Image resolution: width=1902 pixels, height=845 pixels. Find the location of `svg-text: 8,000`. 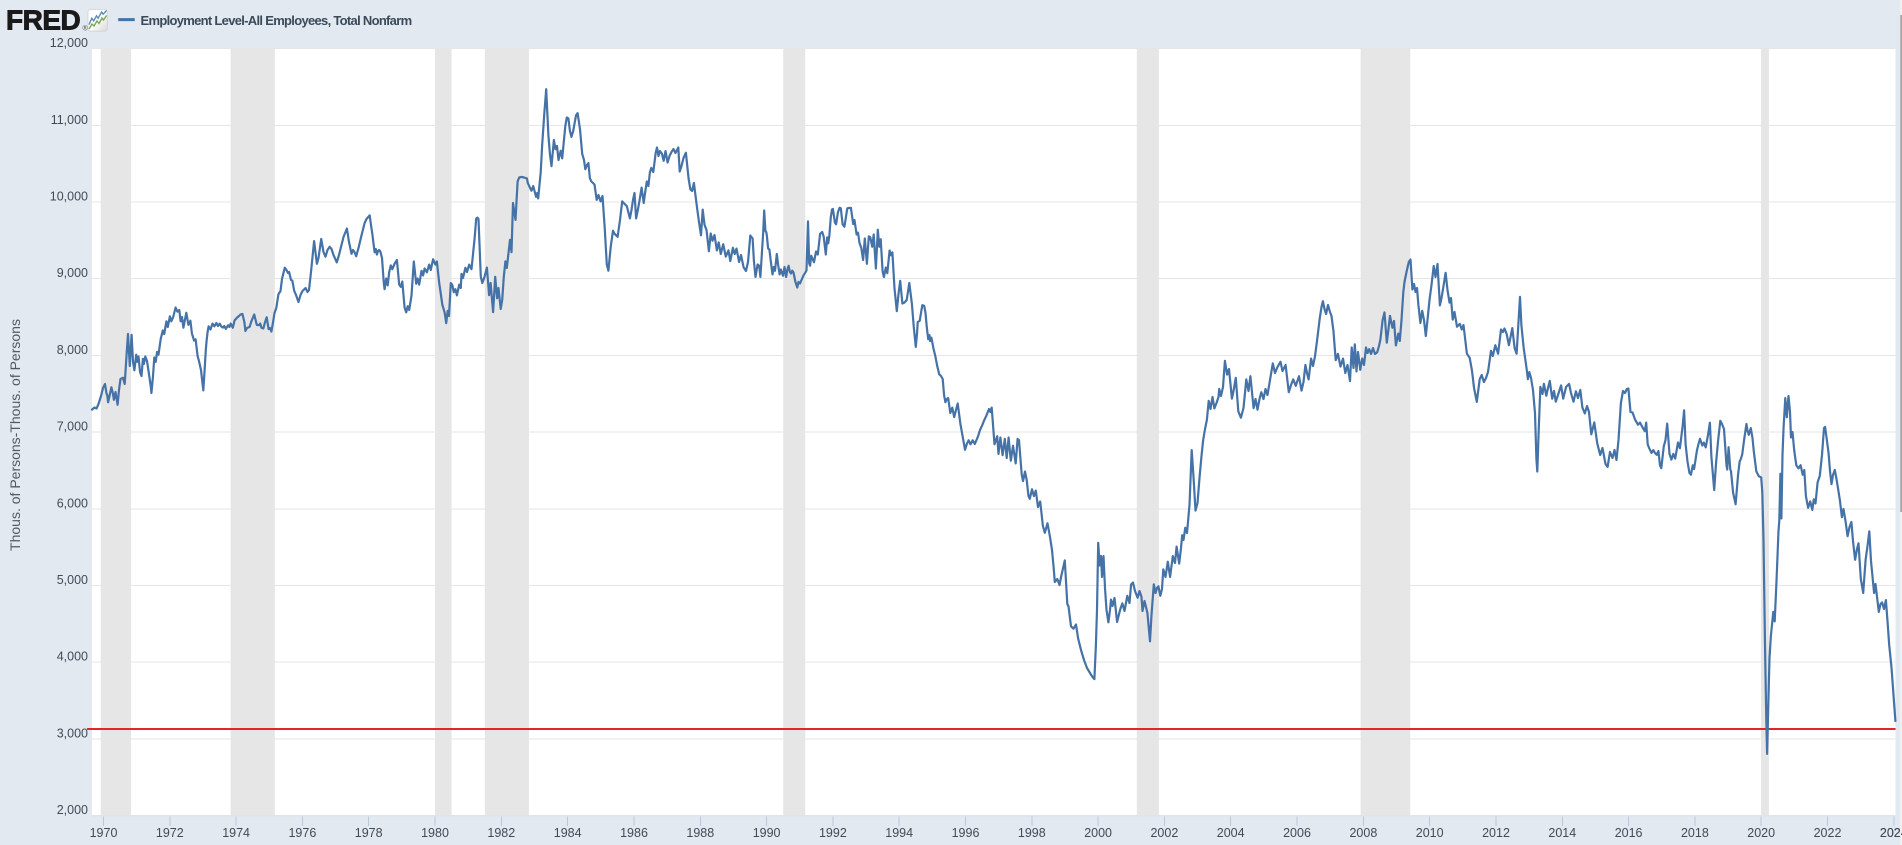

svg-text: 8,000 is located at coordinates (72, 350).